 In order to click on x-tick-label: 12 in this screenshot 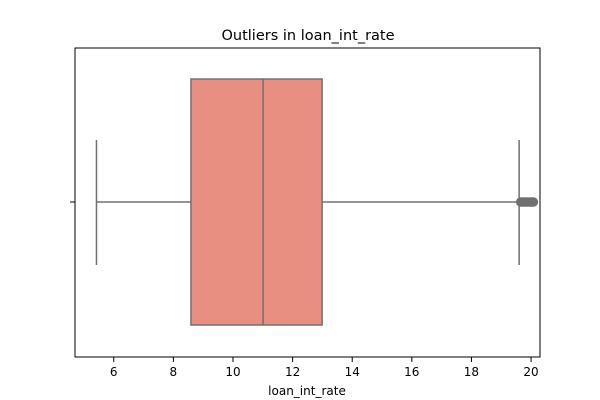, I will do `click(292, 372)`.